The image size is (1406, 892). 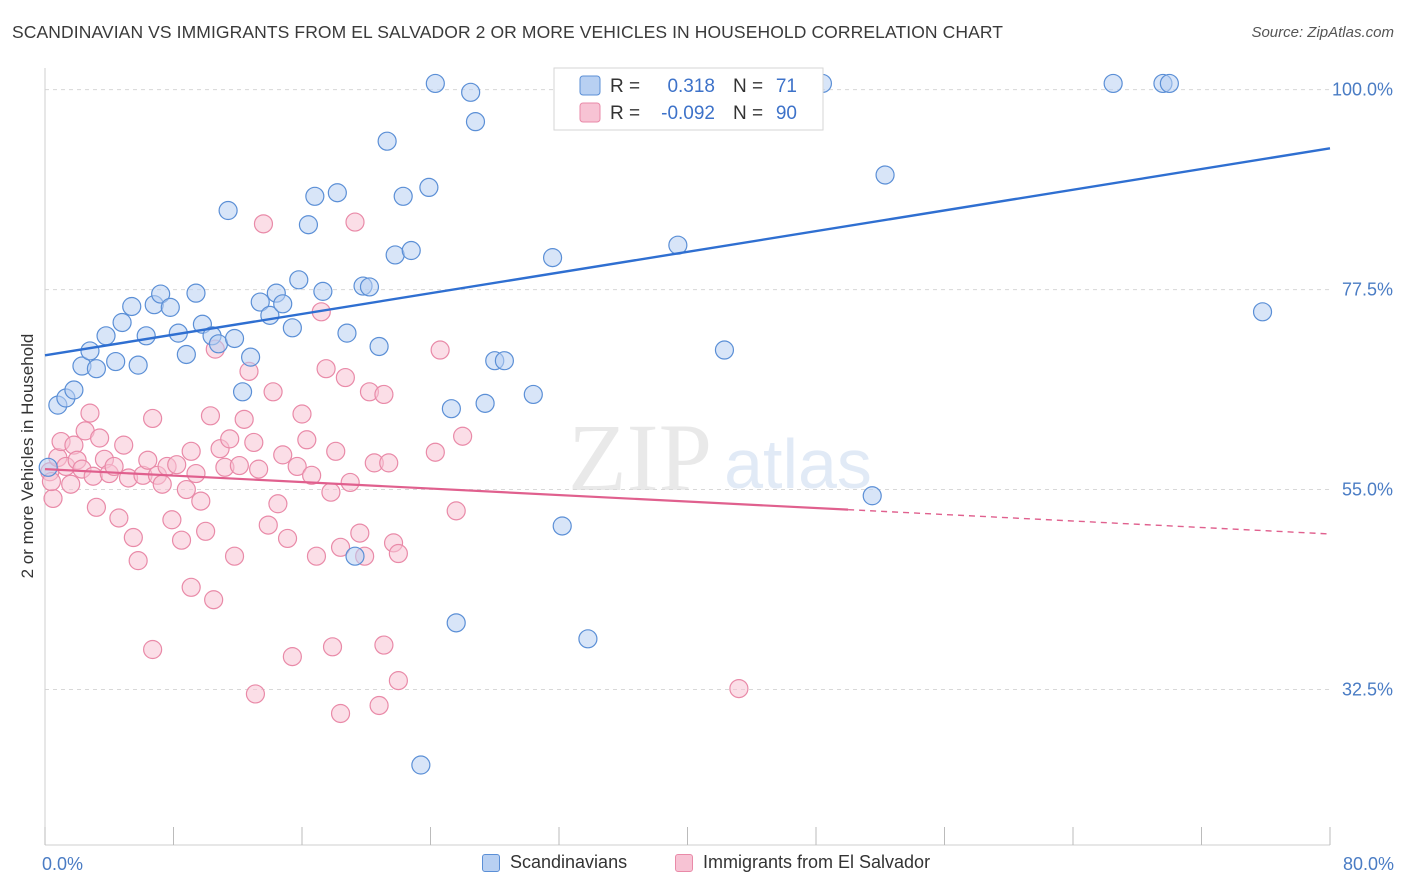 What do you see at coordinates (590, 112) in the screenshot?
I see `legend-swatch-pink` at bounding box center [590, 112].